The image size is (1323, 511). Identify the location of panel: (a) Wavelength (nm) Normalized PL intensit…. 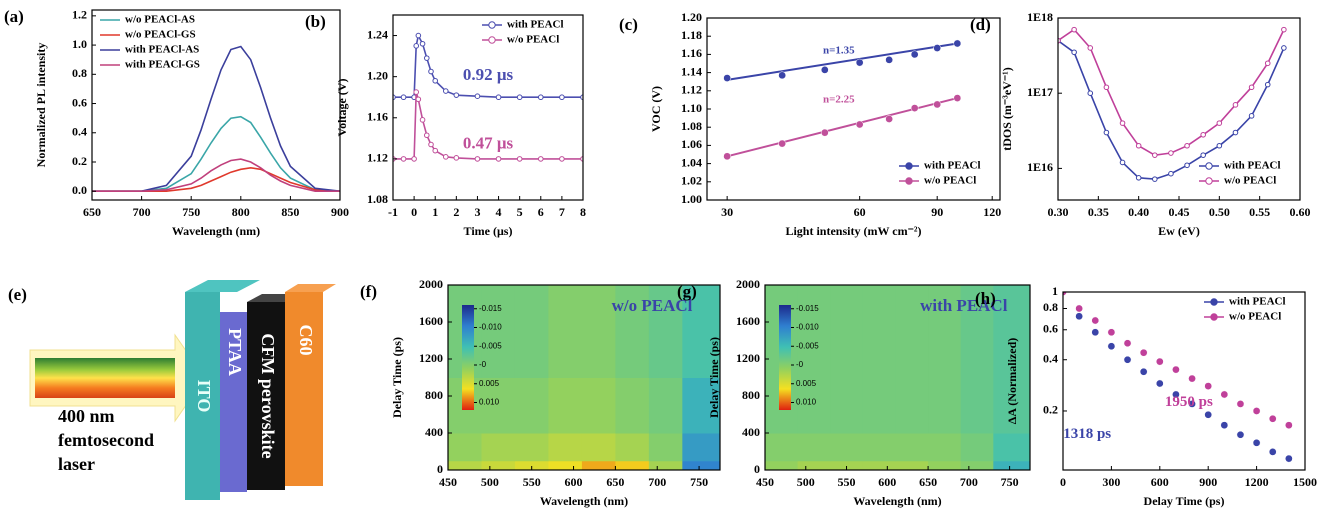
(176, 122).